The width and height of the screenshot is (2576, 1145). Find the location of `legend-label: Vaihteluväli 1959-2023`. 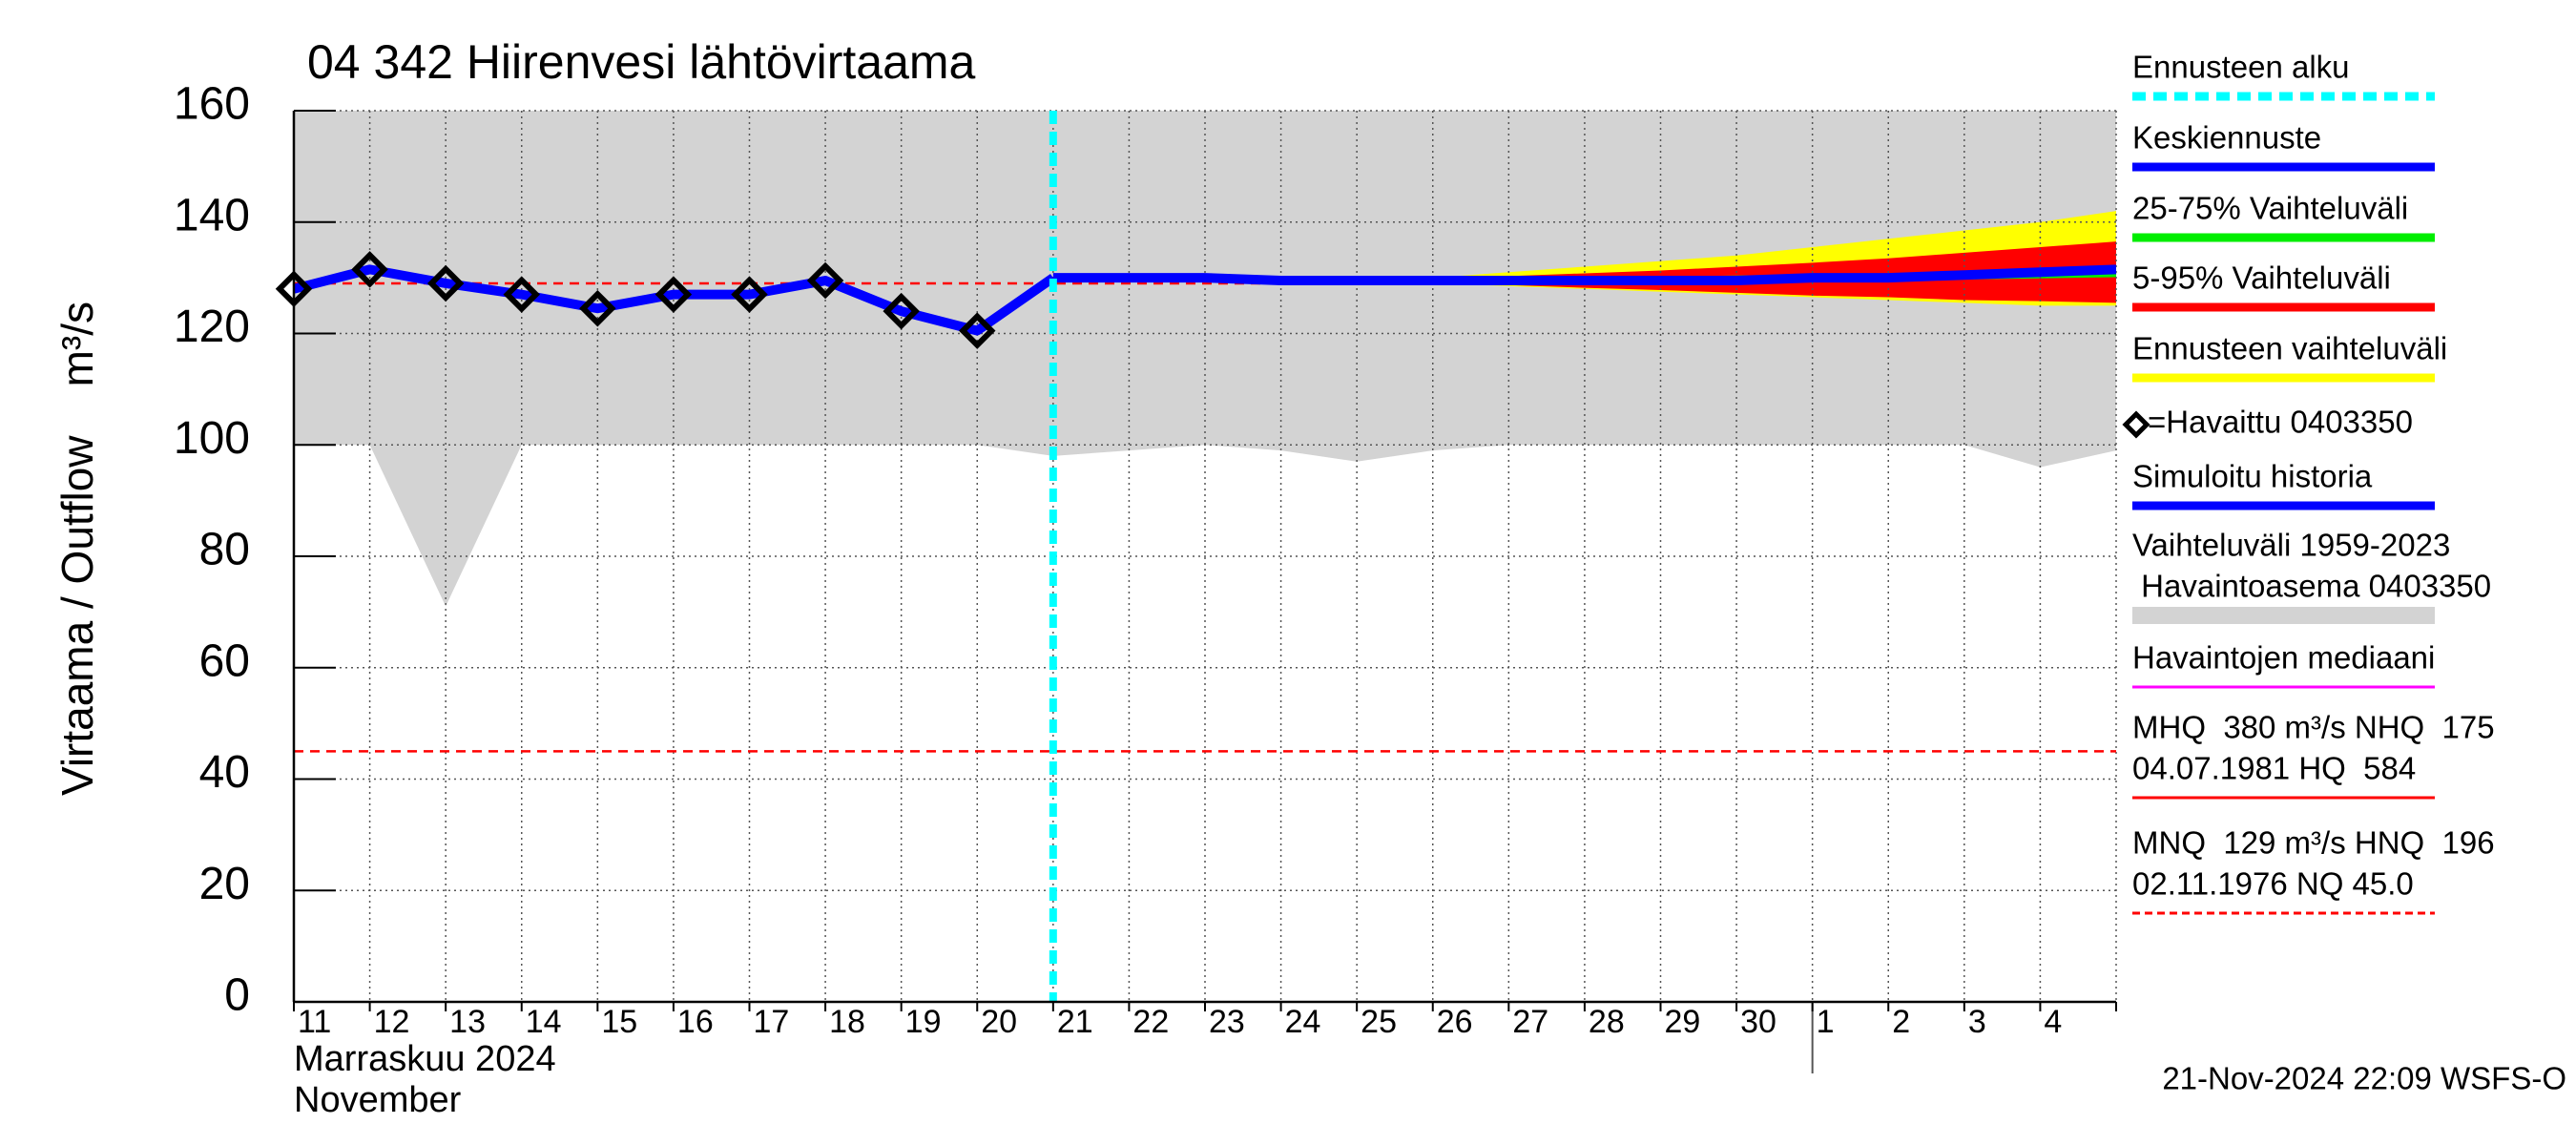

legend-label: Vaihteluväli 1959-2023 is located at coordinates (2291, 546).